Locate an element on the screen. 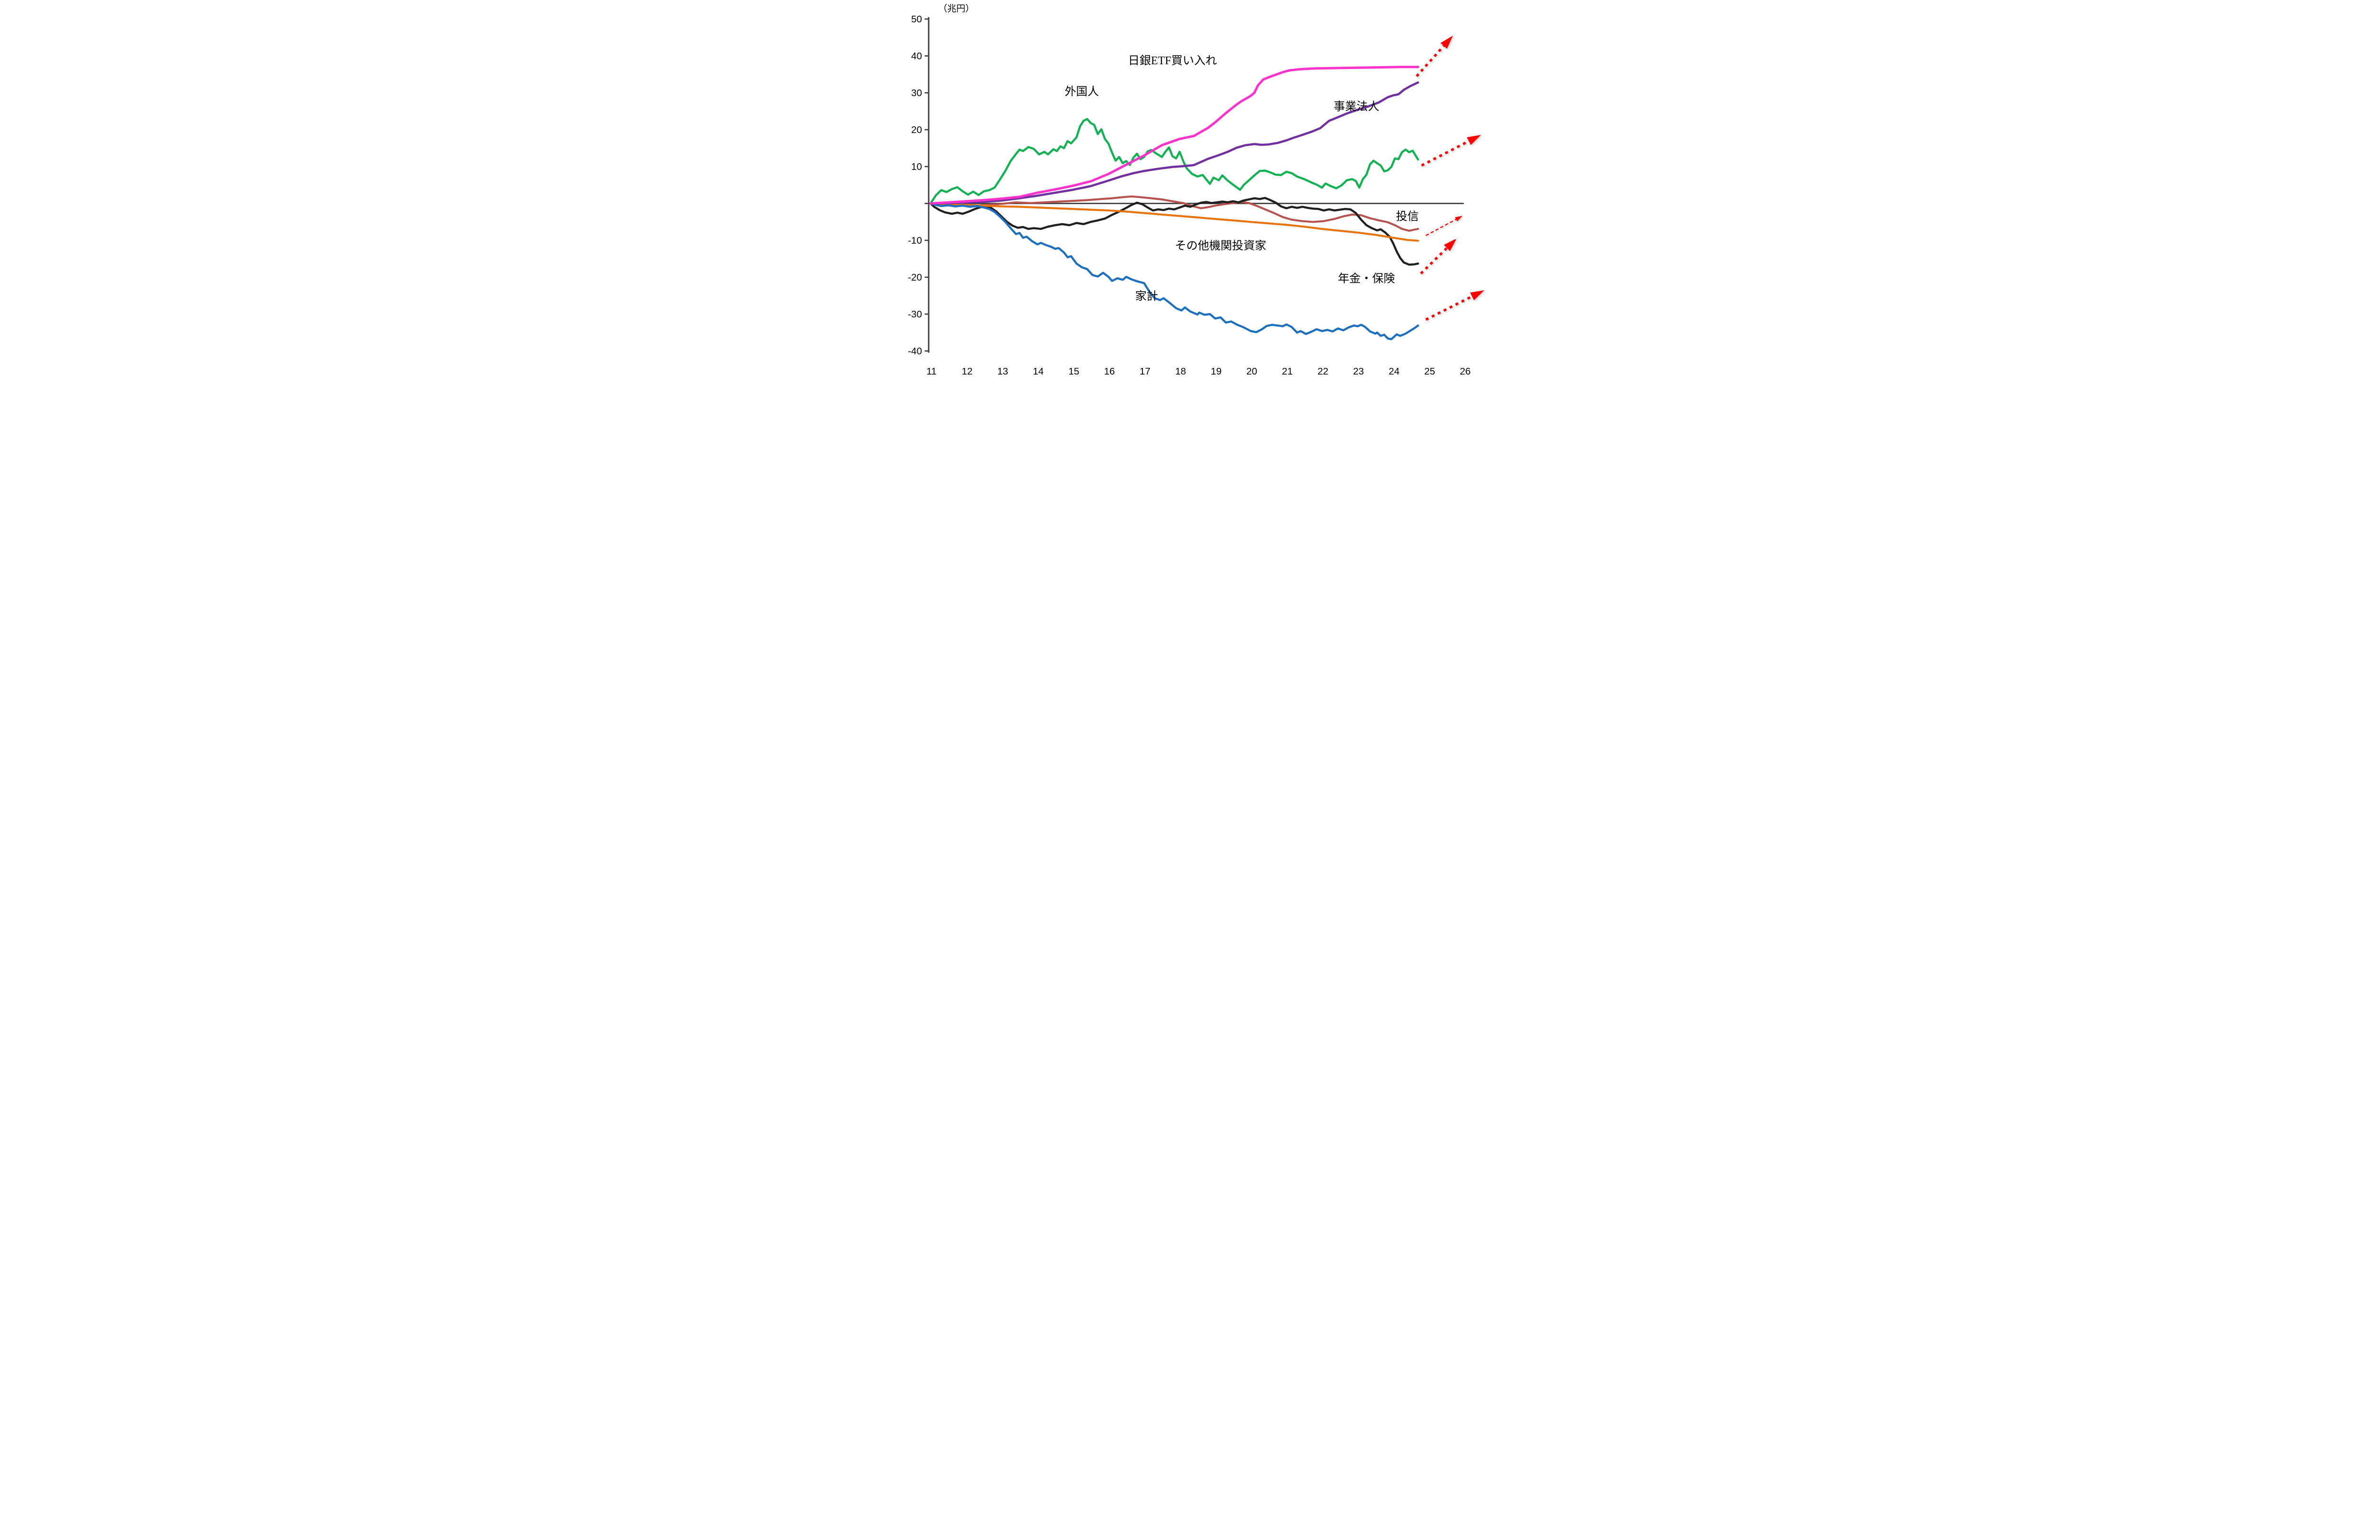 The height and width of the screenshot is (1540, 2380). x-tick-label-20: 20 is located at coordinates (1251, 371).